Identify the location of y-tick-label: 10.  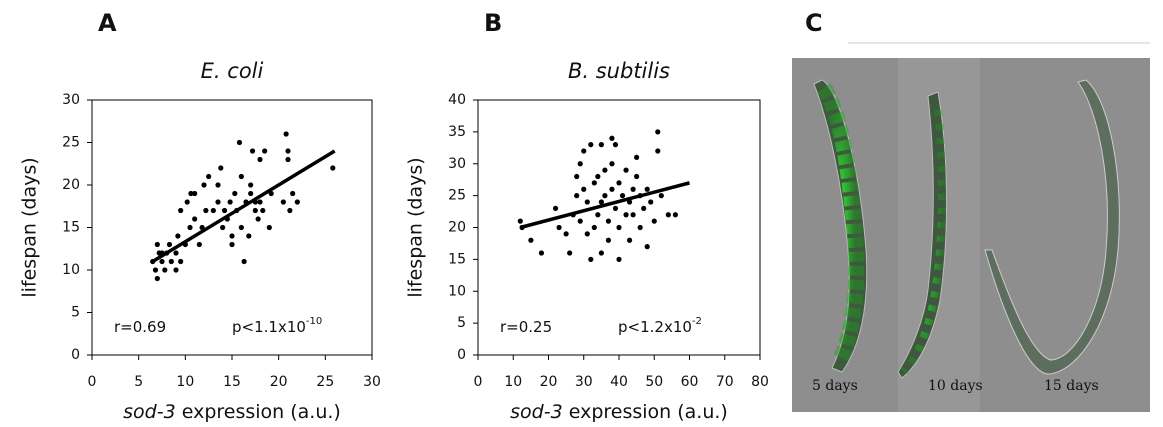
(457, 291).